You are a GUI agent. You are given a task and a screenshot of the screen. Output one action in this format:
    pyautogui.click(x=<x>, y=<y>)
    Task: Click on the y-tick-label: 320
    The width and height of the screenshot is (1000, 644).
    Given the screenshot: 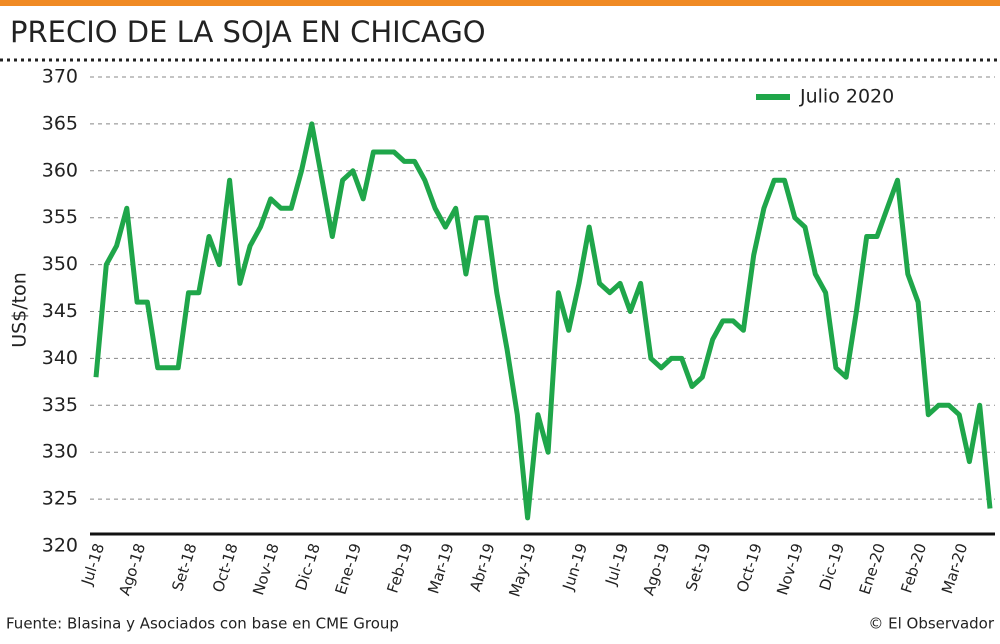 What is the action you would take?
    pyautogui.click(x=60, y=546)
    